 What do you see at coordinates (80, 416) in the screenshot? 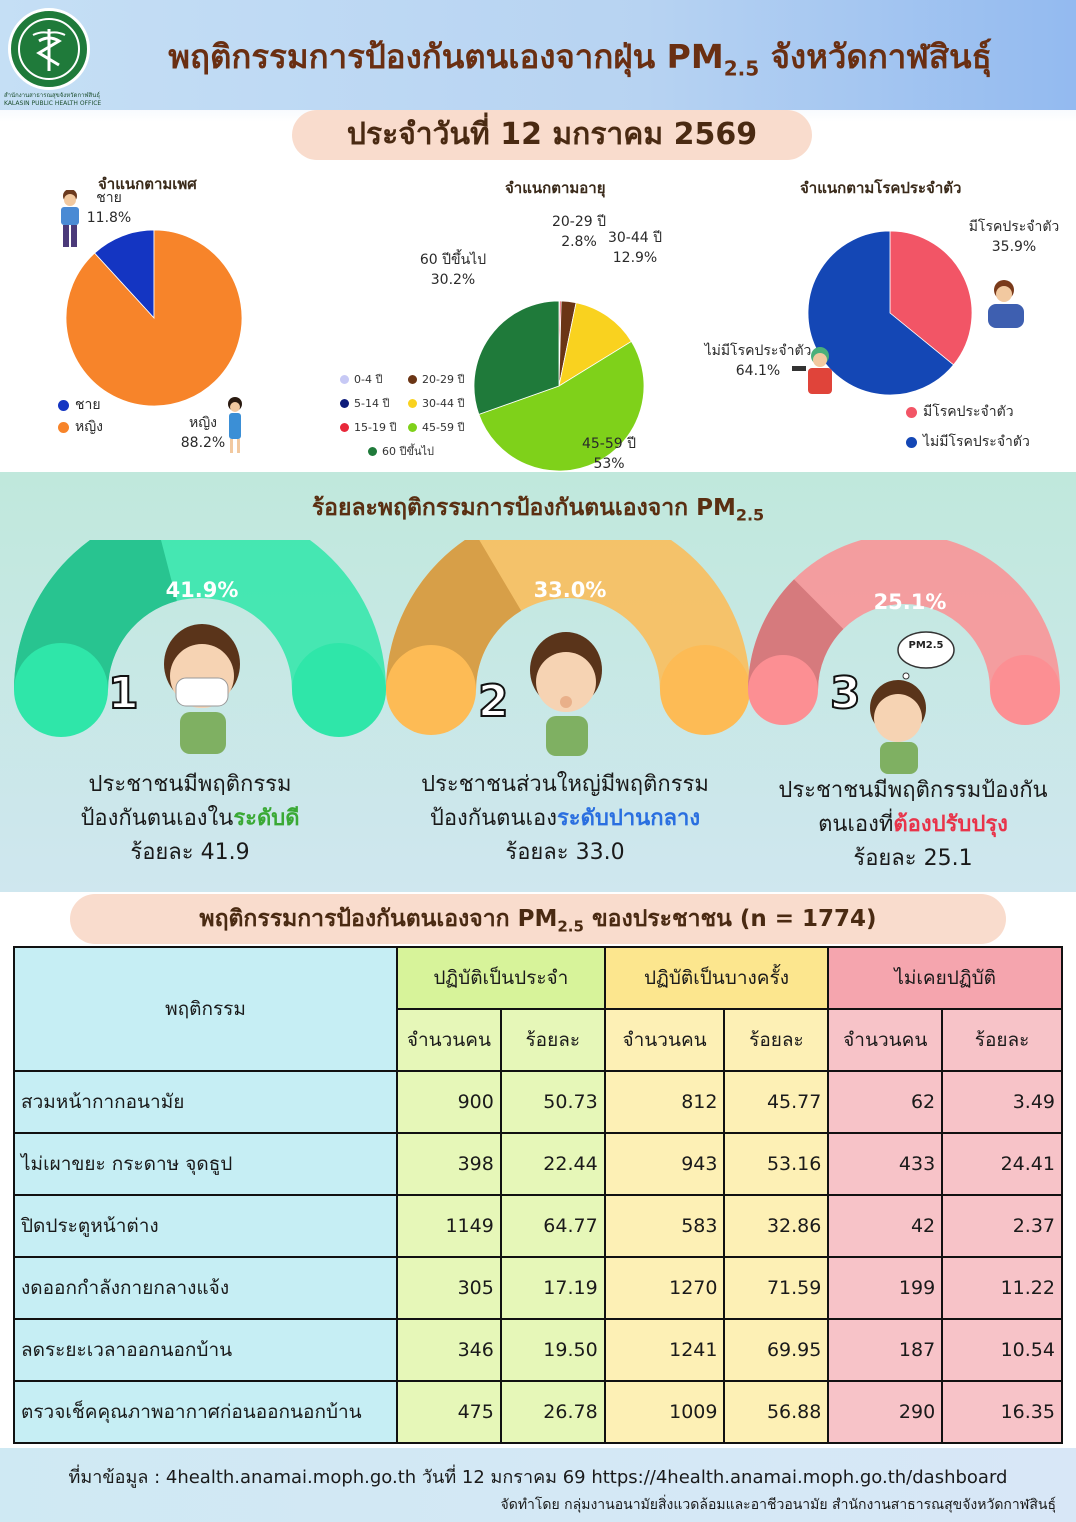
I see `gender-legend: ชาย หญิง` at bounding box center [80, 416].